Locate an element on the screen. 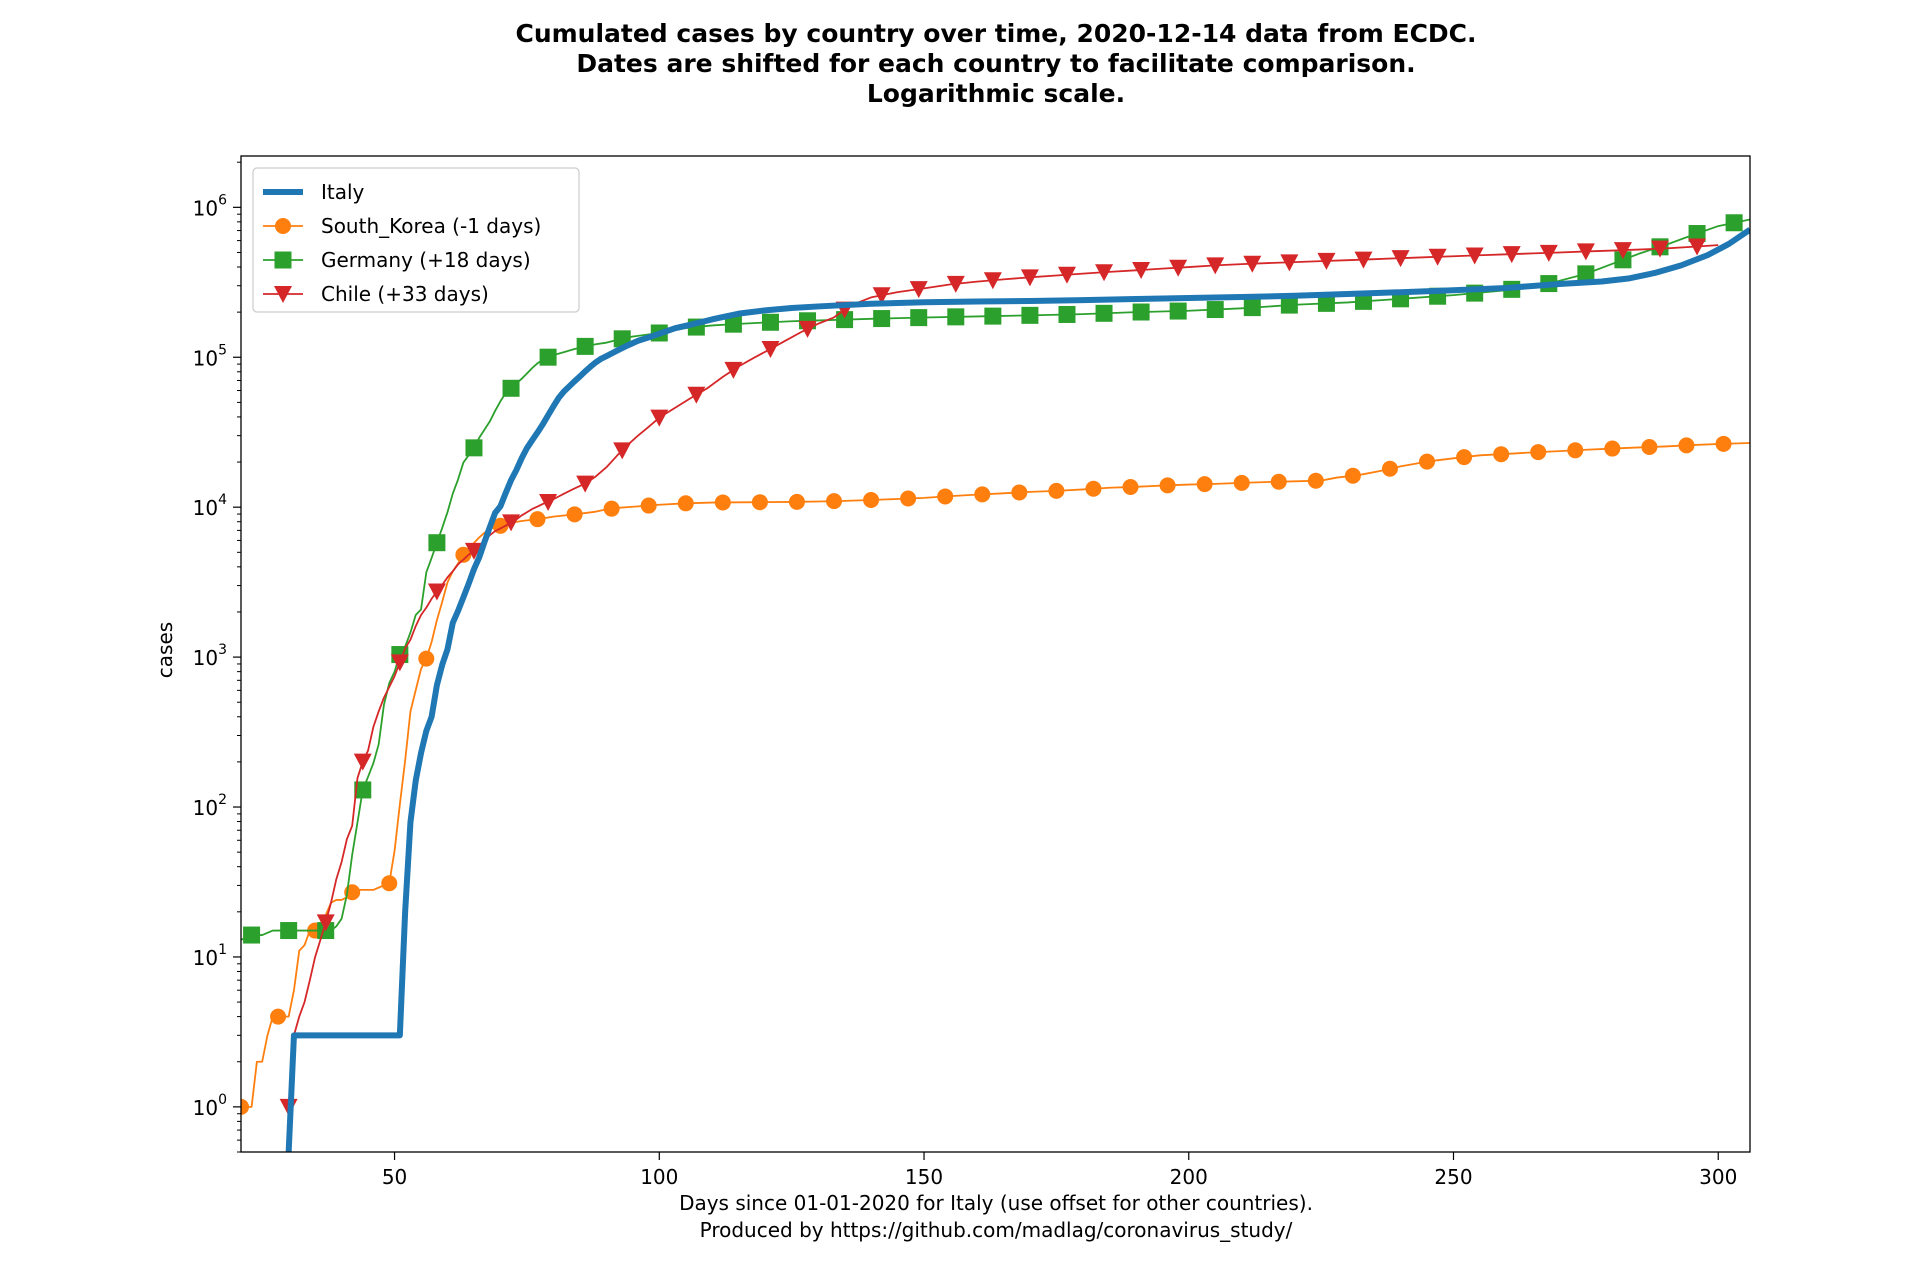 Image resolution: width=1920 pixels, height=1280 pixels. x-tick-label: 100 is located at coordinates (659, 1177).